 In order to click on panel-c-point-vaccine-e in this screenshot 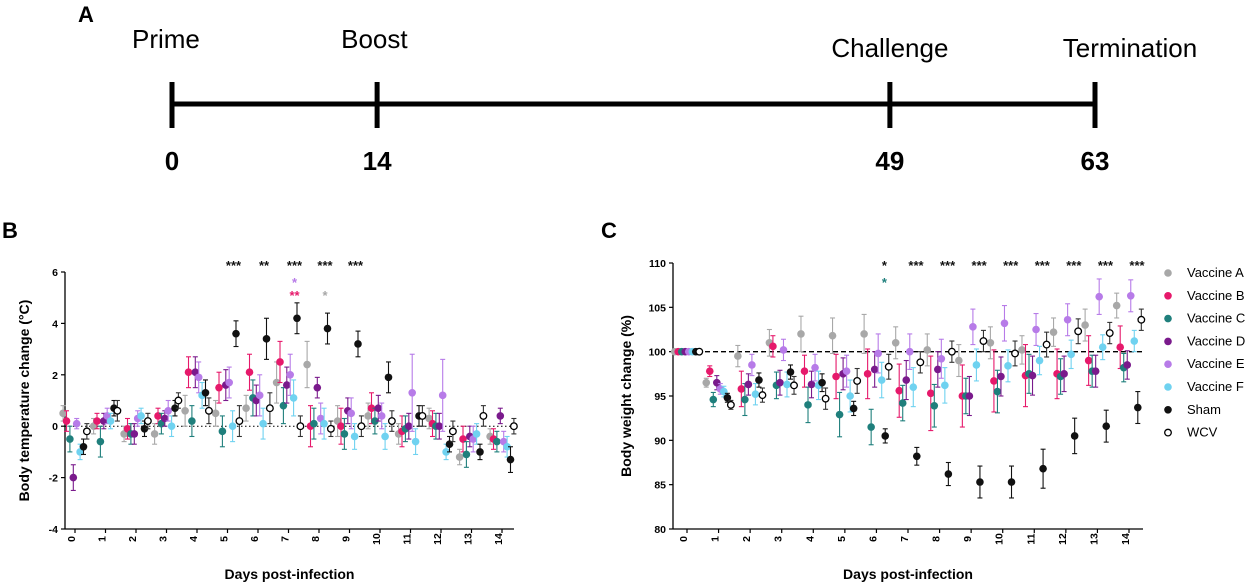, I will do `click(909, 351)`.